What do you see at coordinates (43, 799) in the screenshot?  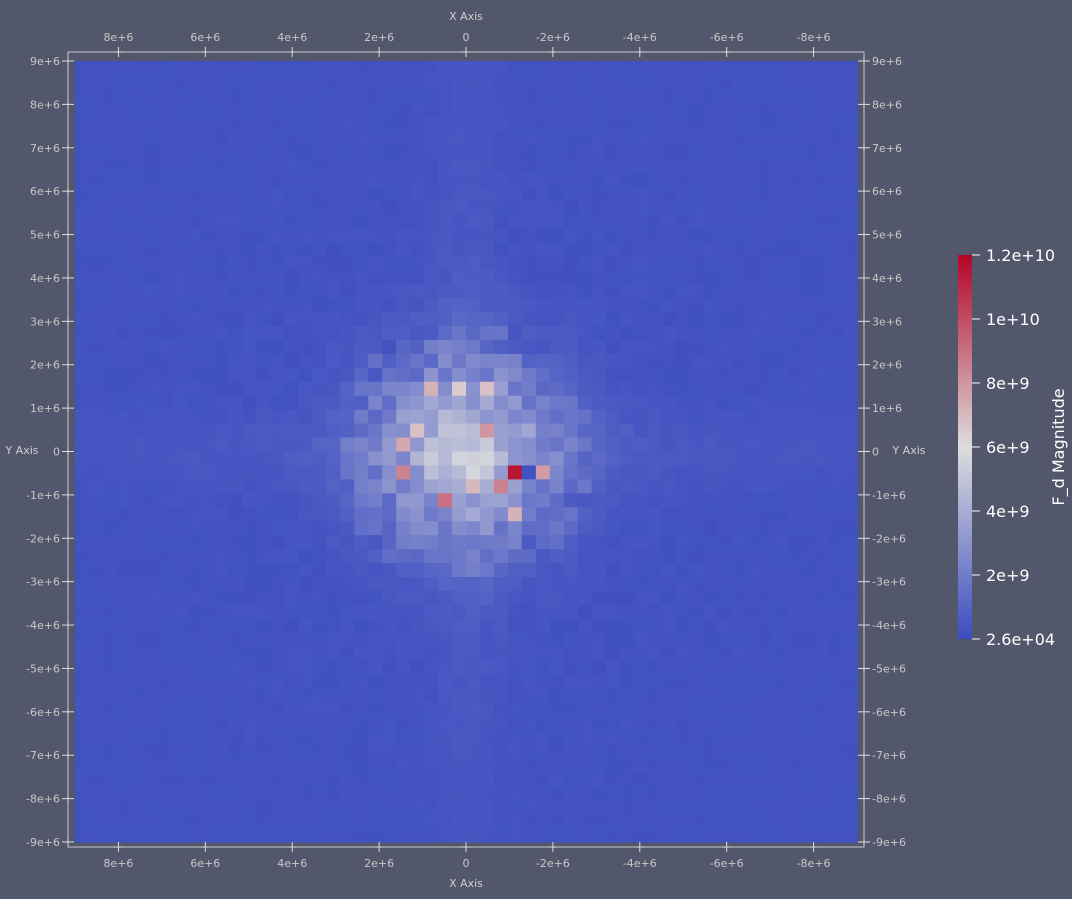 I see `y-tick-label: -8e+6` at bounding box center [43, 799].